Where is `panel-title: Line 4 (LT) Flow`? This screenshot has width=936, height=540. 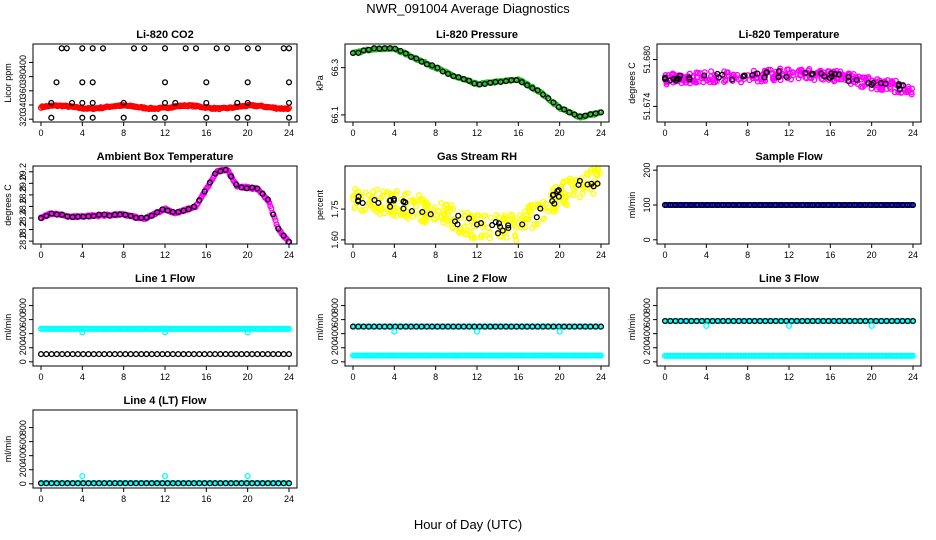 panel-title: Line 4 (LT) Flow is located at coordinates (165, 401).